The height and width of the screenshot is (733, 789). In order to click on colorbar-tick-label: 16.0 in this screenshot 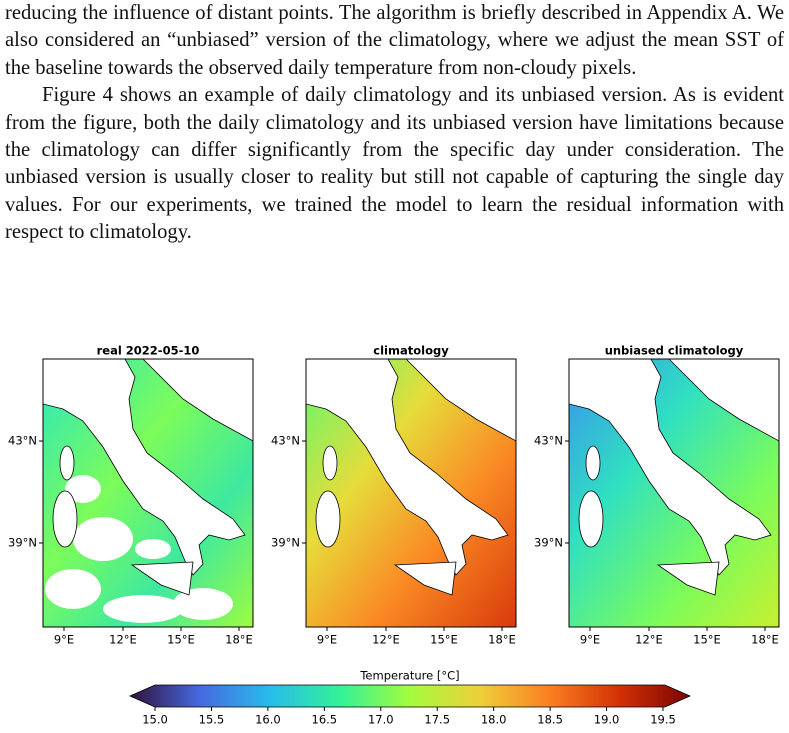, I will do `click(268, 720)`.